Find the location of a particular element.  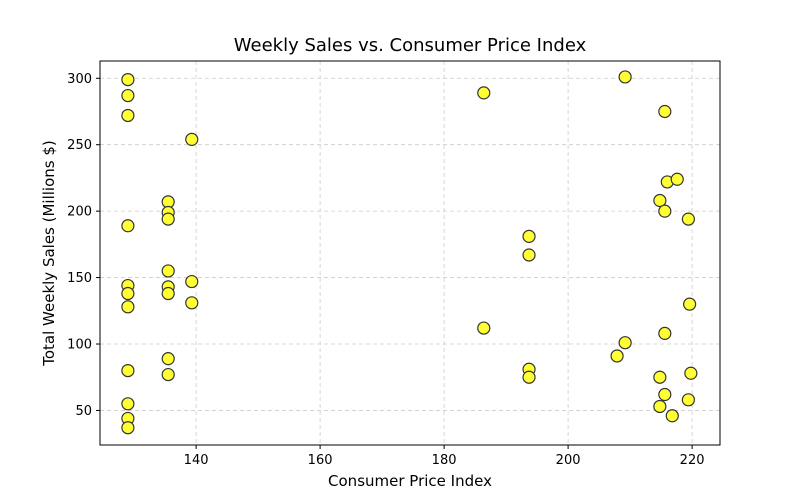

y-axis-label: Total Weekly Sales (Millions $) is located at coordinates (49, 253).